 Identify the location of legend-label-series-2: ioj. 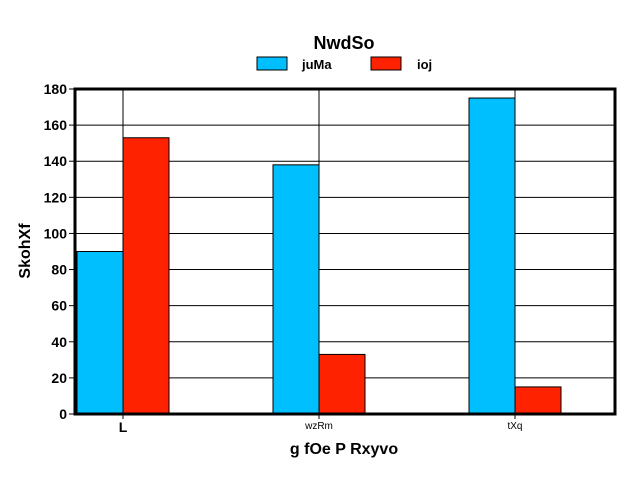
(424, 64).